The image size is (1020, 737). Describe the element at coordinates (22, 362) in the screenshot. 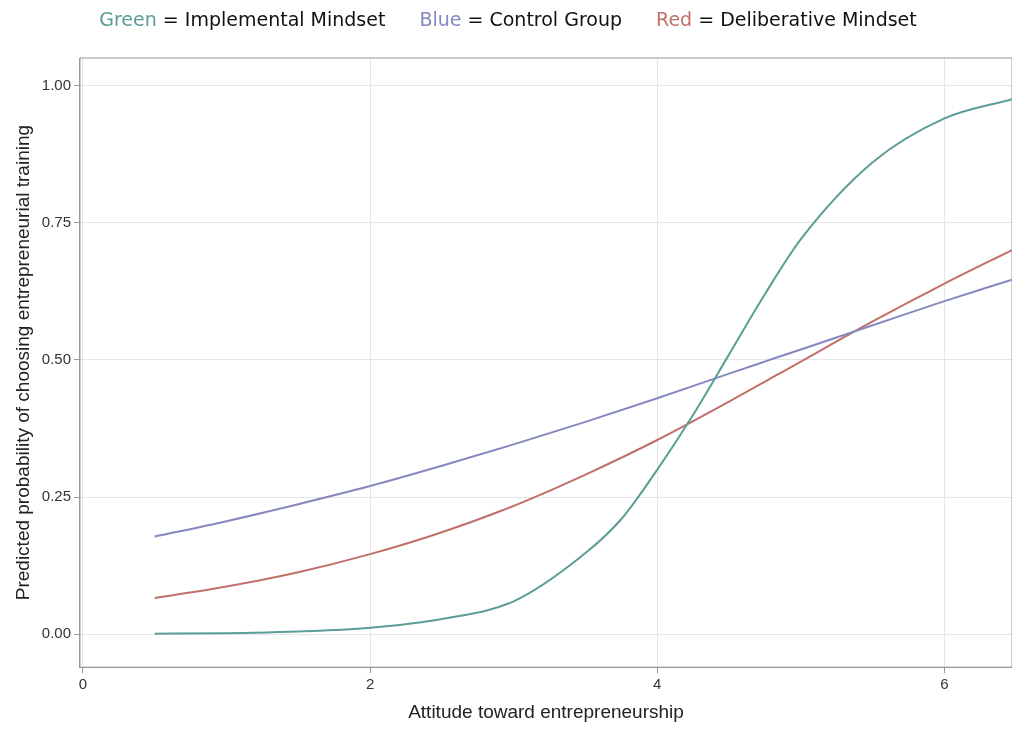

I see `y-axis-title: Predicted probability of choosing entrepreneurial training` at that location.